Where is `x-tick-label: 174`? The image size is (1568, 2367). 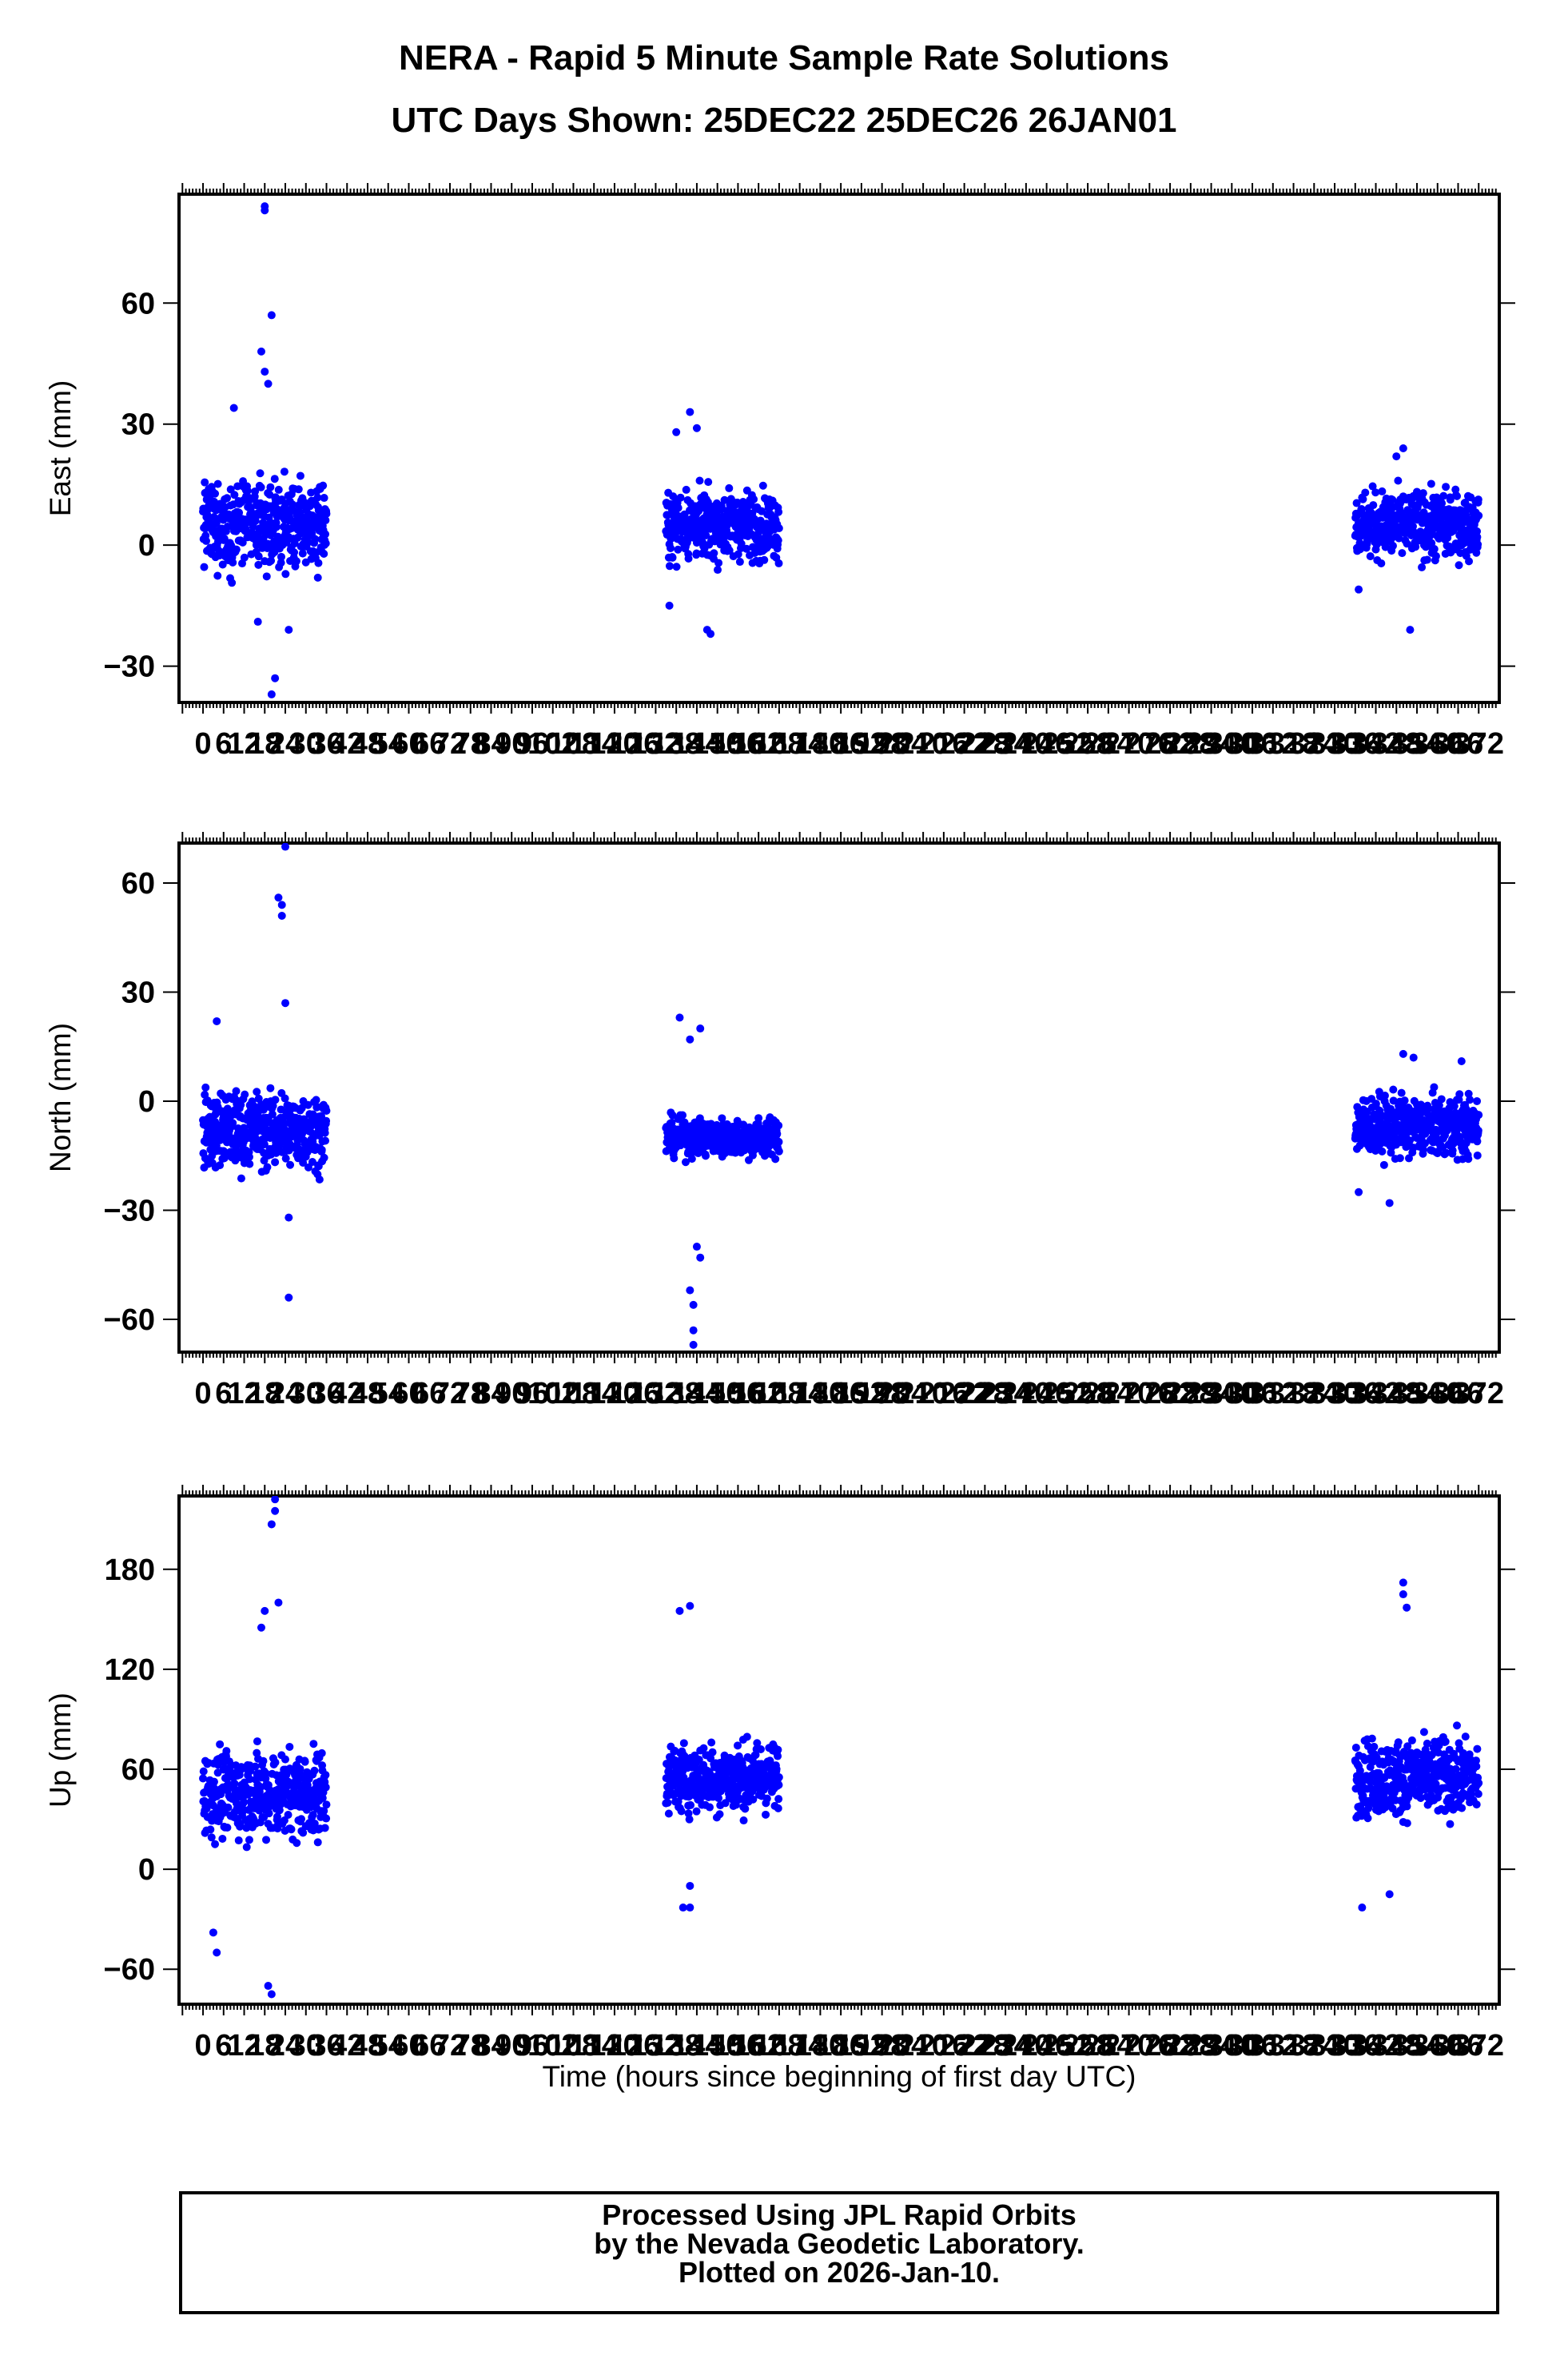 x-tick-label: 174 is located at coordinates (799, 1393).